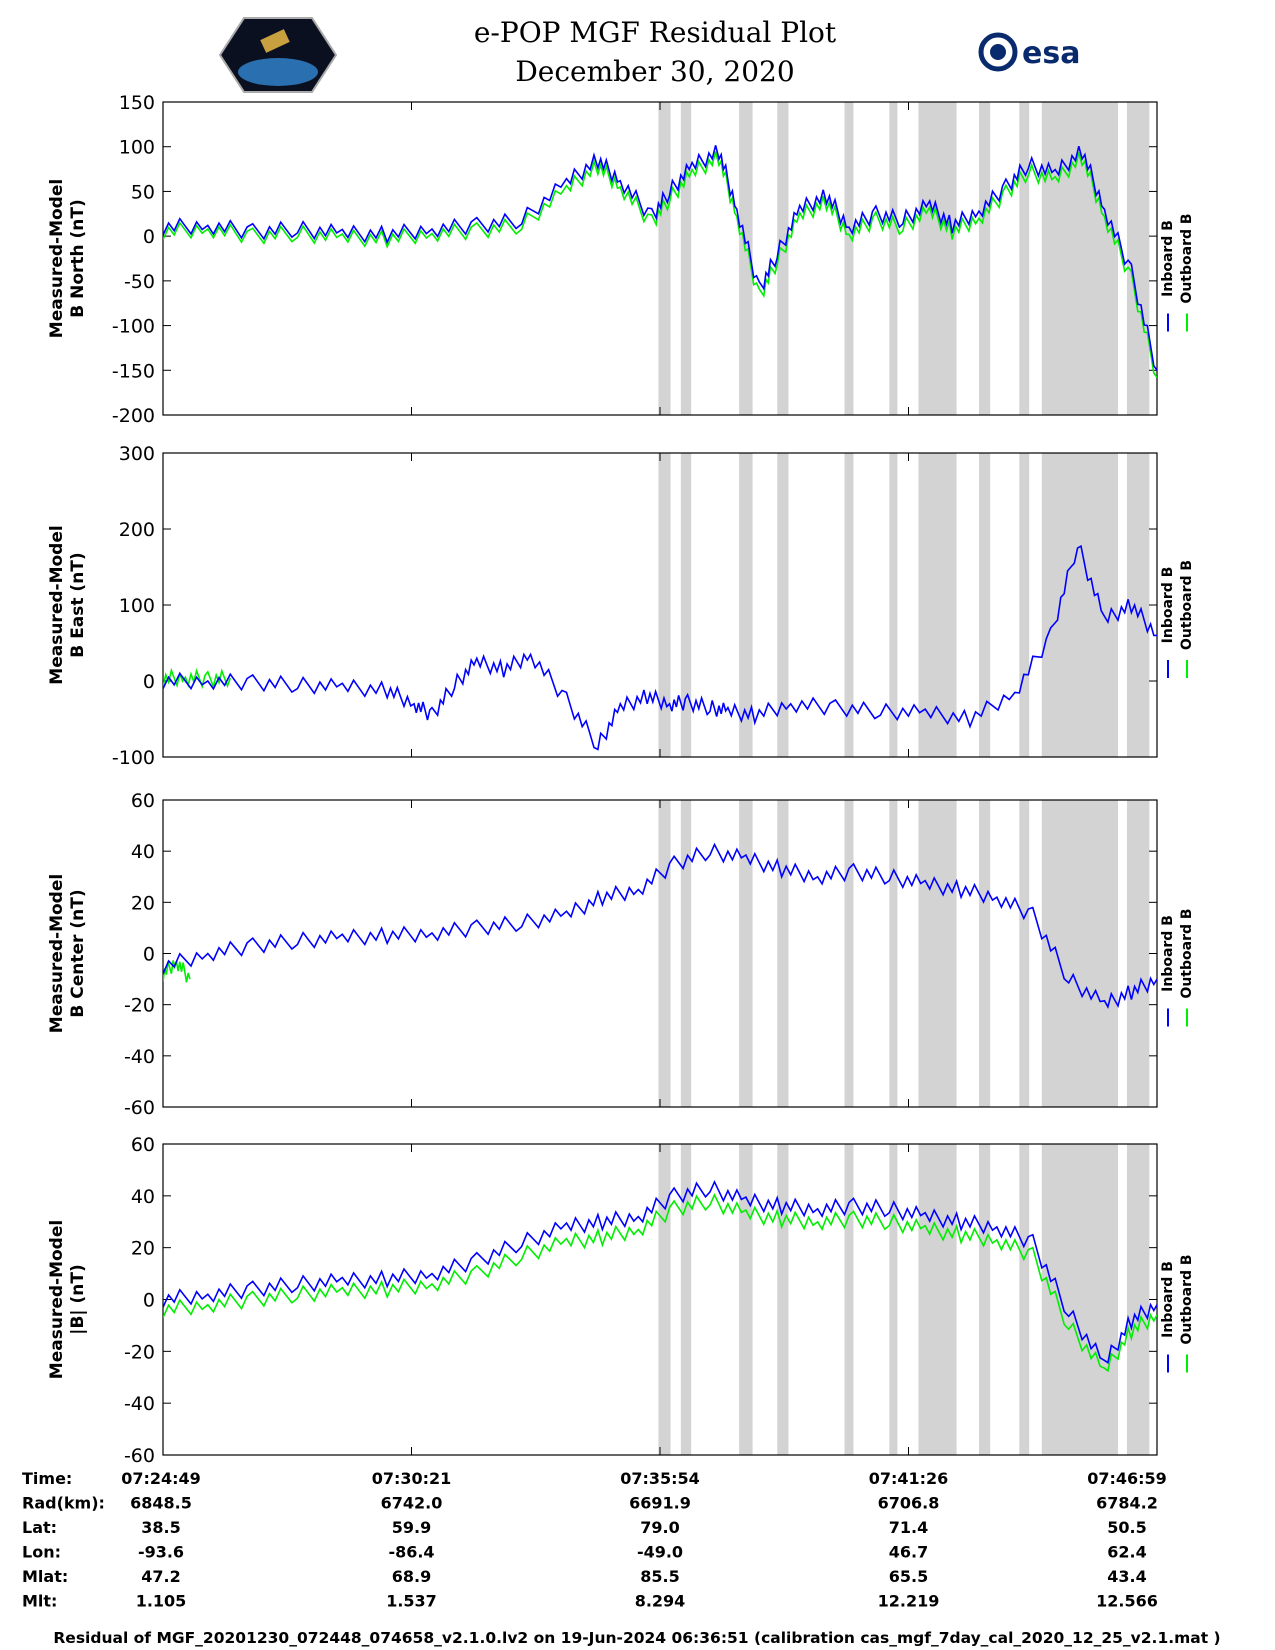 Image resolution: width=1275 pixels, height=1650 pixels. Describe the element at coordinates (143, 1249) in the screenshot. I see `y-tick-label: 20` at that location.